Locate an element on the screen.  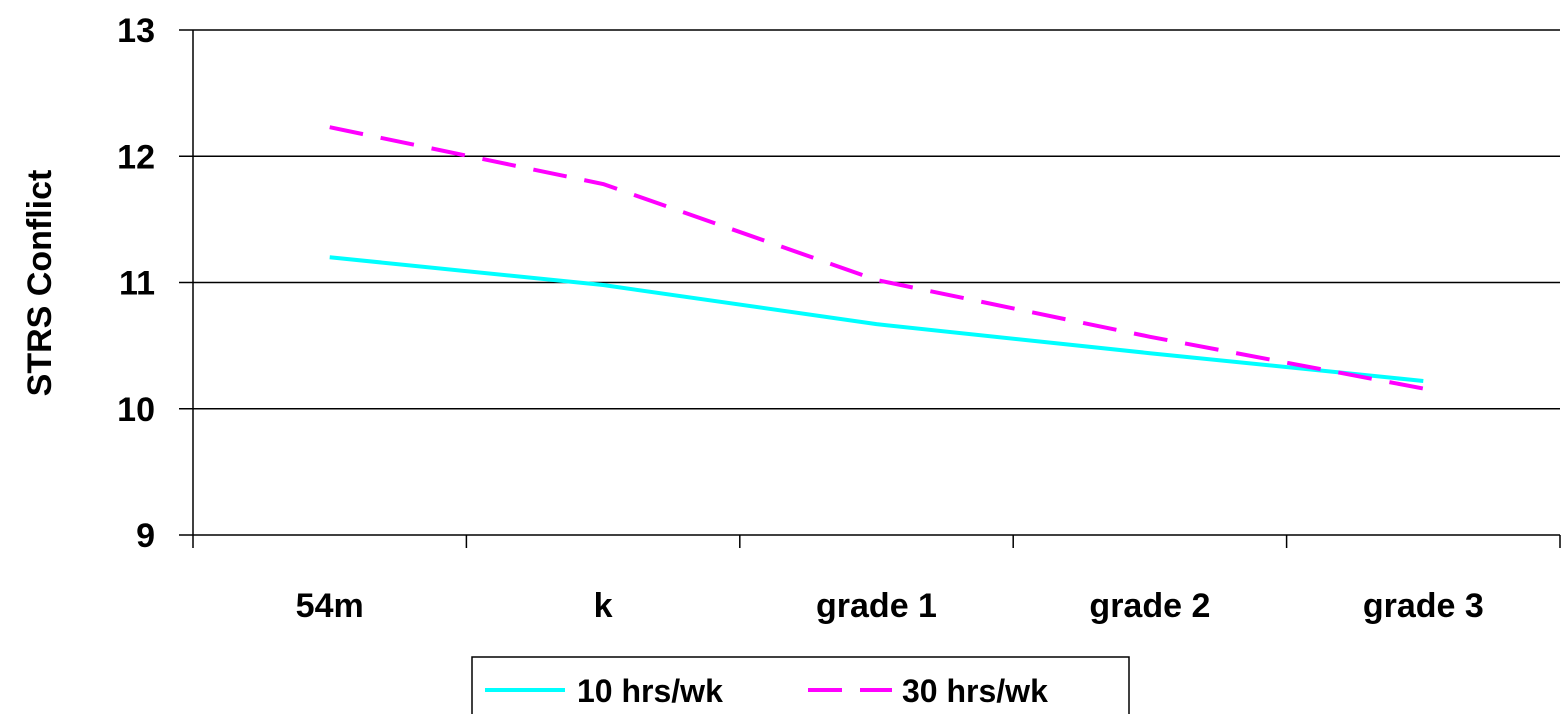
y-tick-label: 12 is located at coordinates (136, 157).